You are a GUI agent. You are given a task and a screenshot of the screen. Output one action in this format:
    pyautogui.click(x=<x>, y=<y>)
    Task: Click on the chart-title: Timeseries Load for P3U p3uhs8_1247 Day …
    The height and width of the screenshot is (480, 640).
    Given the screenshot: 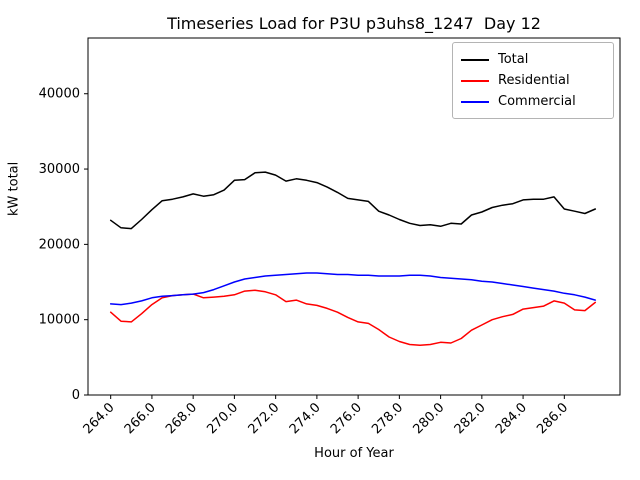 What is the action you would take?
    pyautogui.click(x=354, y=23)
    